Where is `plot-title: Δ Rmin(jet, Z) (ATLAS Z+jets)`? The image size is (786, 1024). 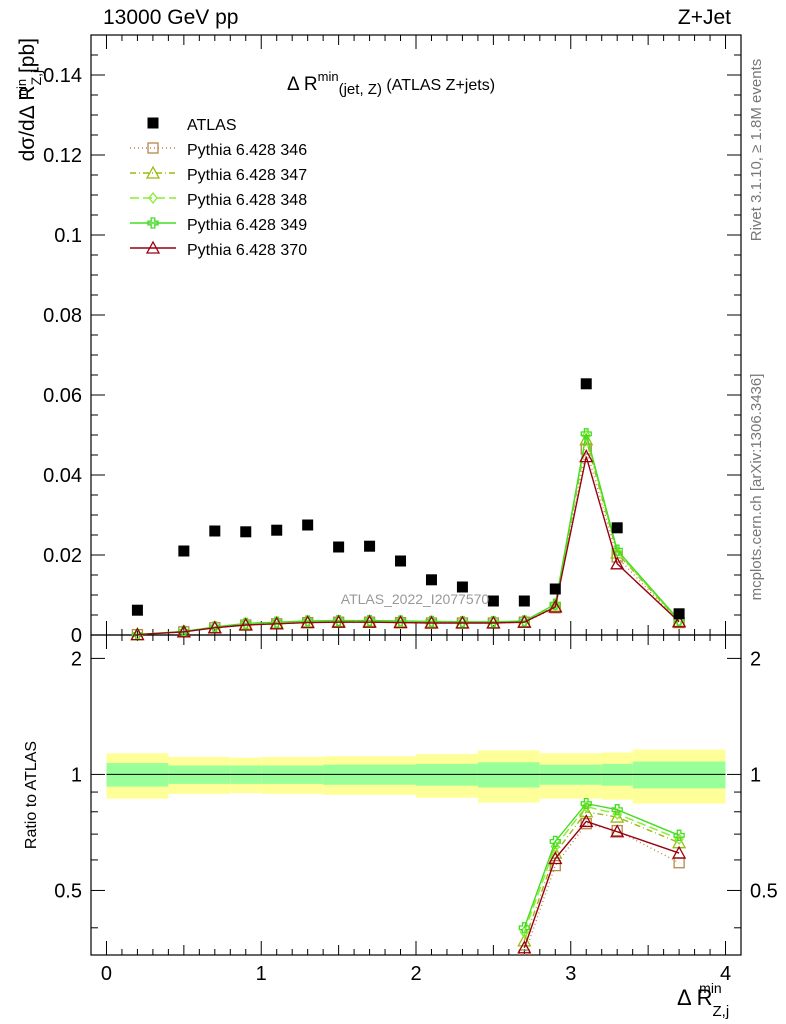 plot-title: Δ Rmin(jet, Z) (ATLAS Z+jets) is located at coordinates (391, 83).